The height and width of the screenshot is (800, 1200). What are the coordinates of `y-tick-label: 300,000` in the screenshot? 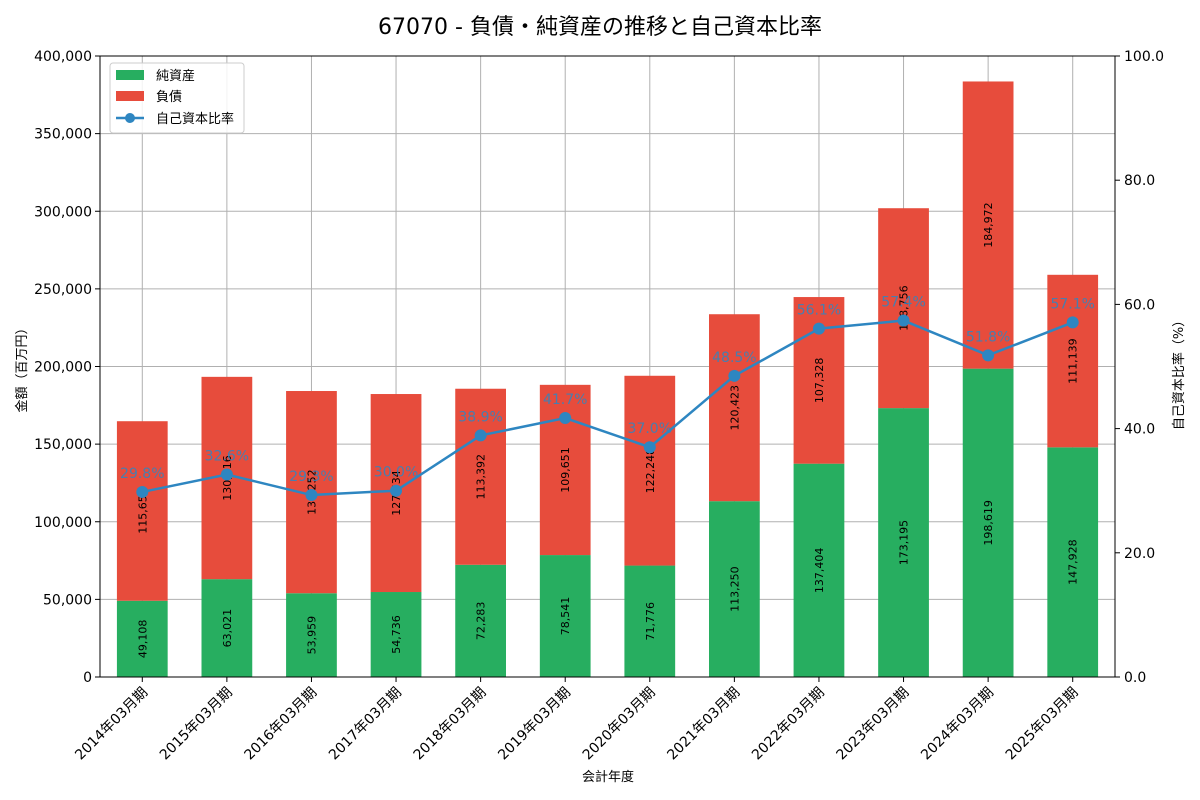 It's located at (63, 212).